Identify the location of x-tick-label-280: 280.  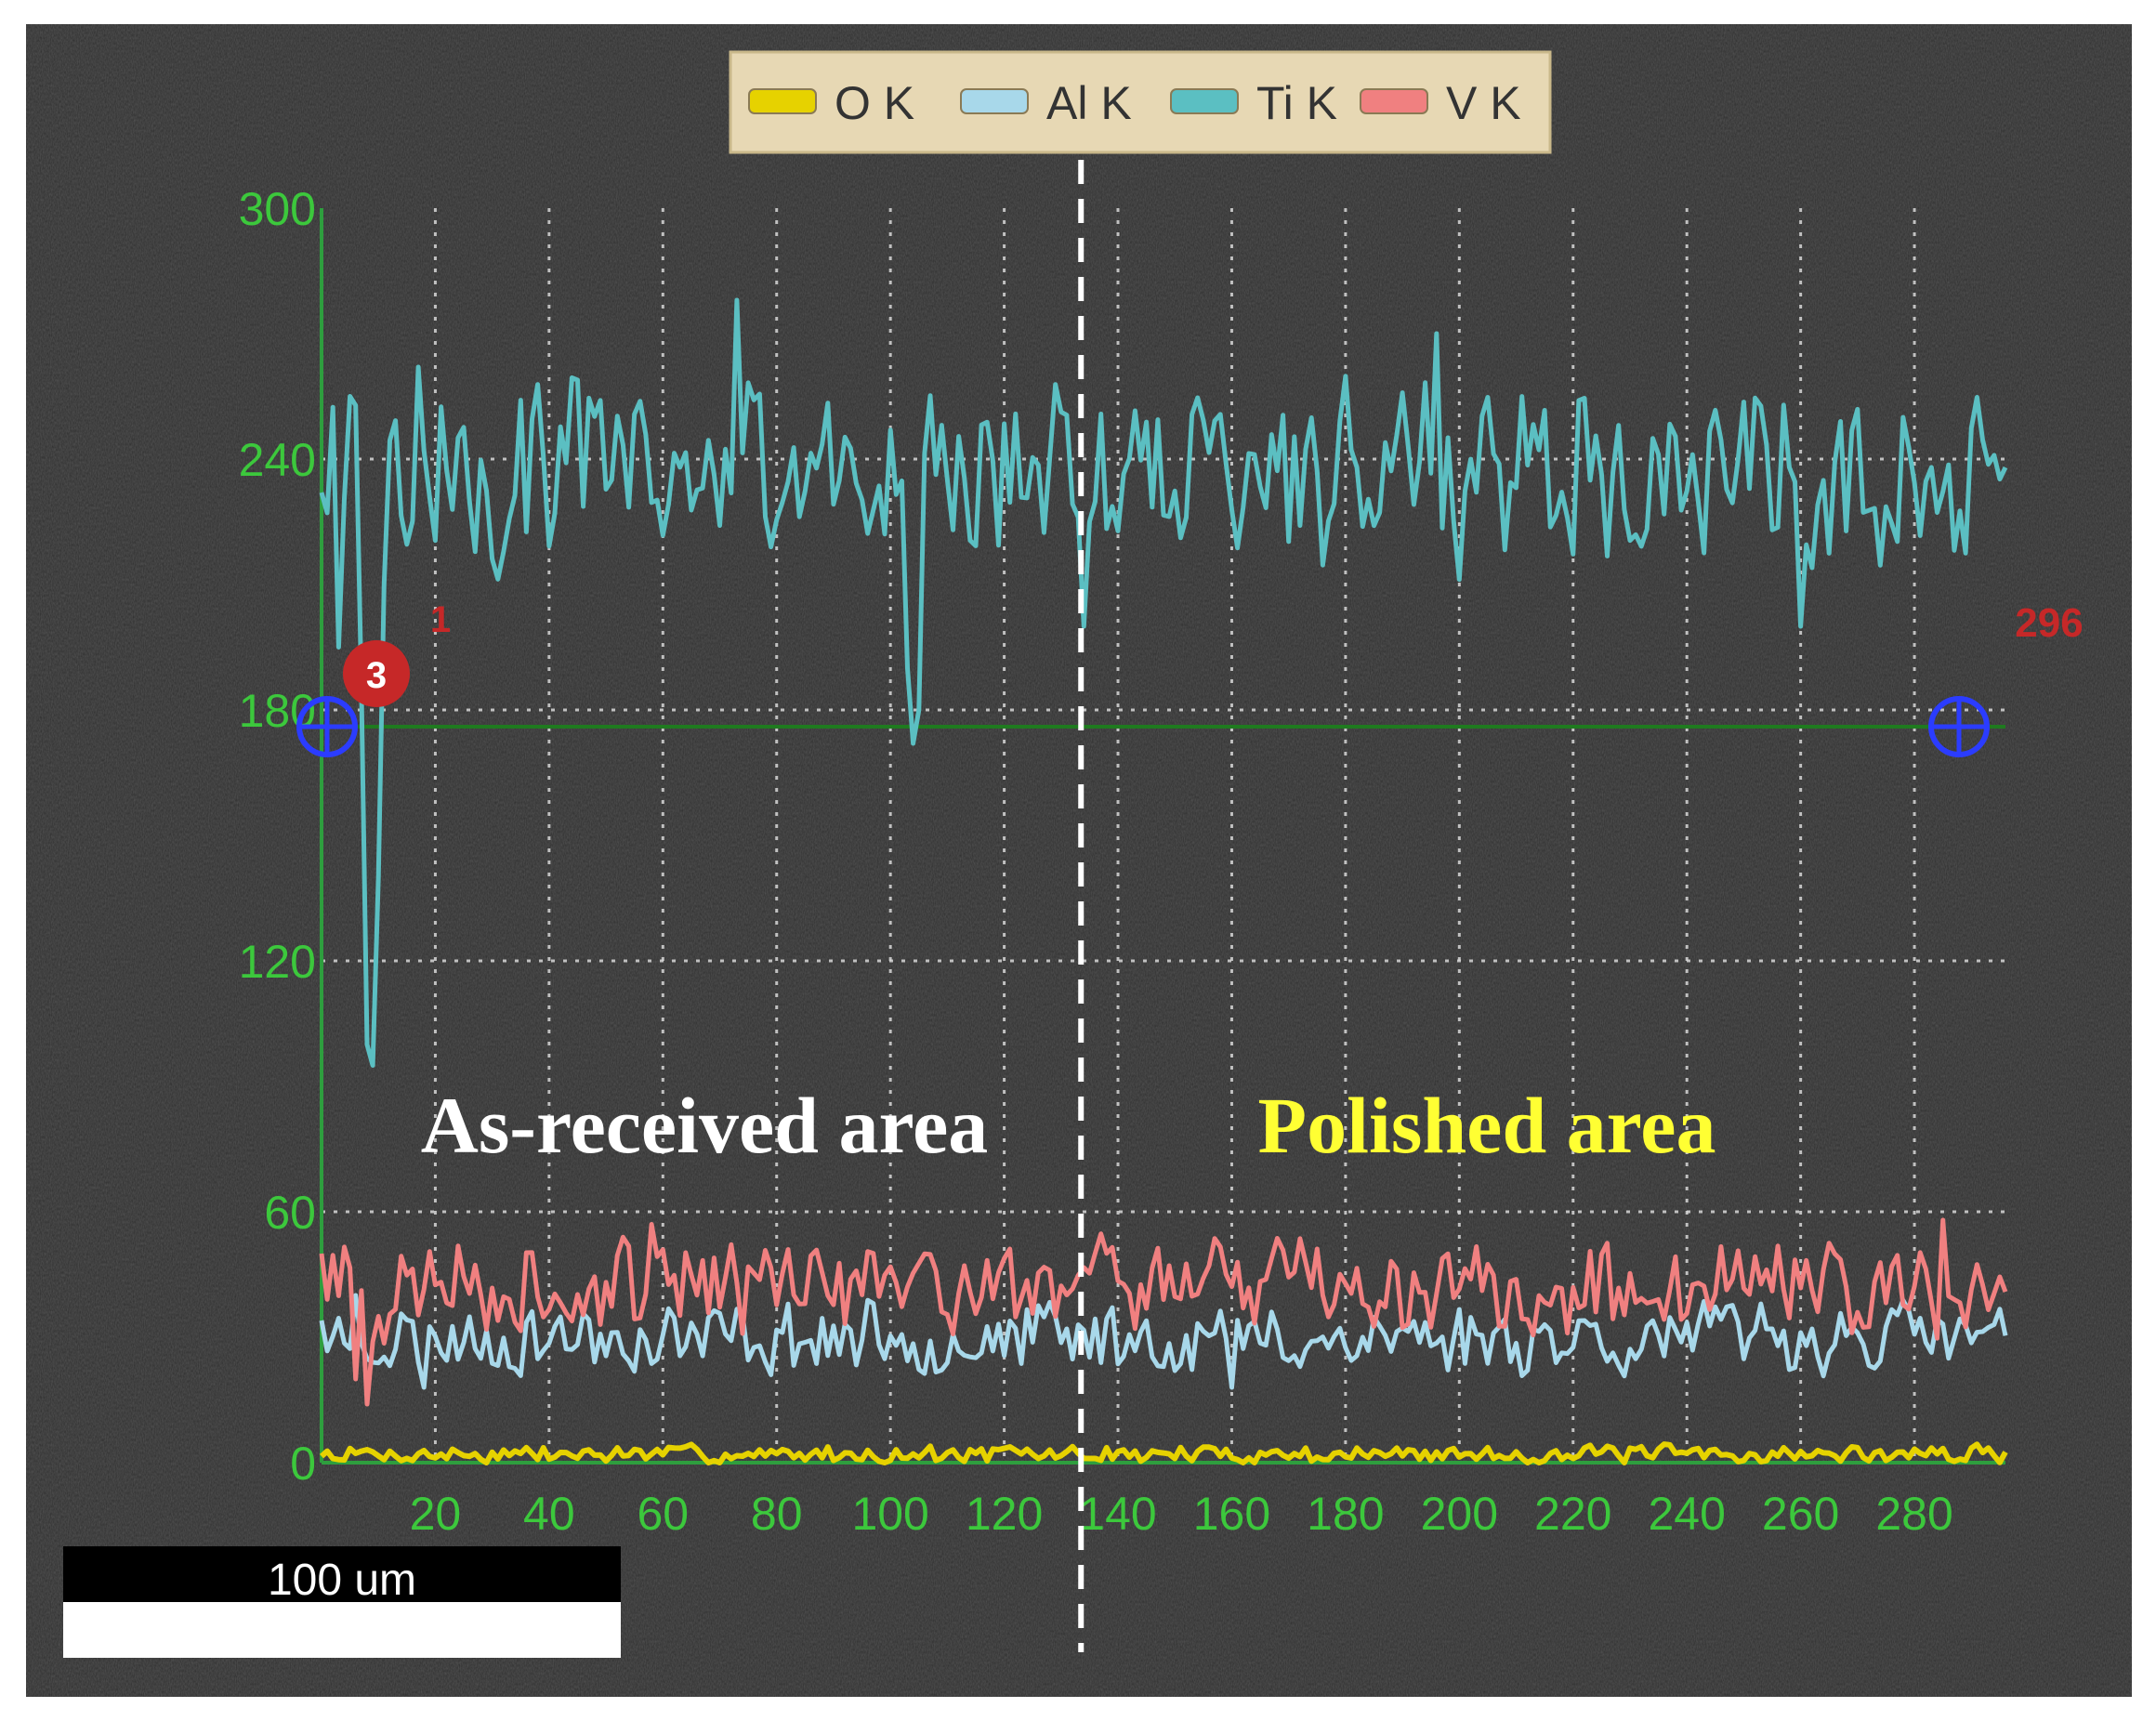
(1914, 1514).